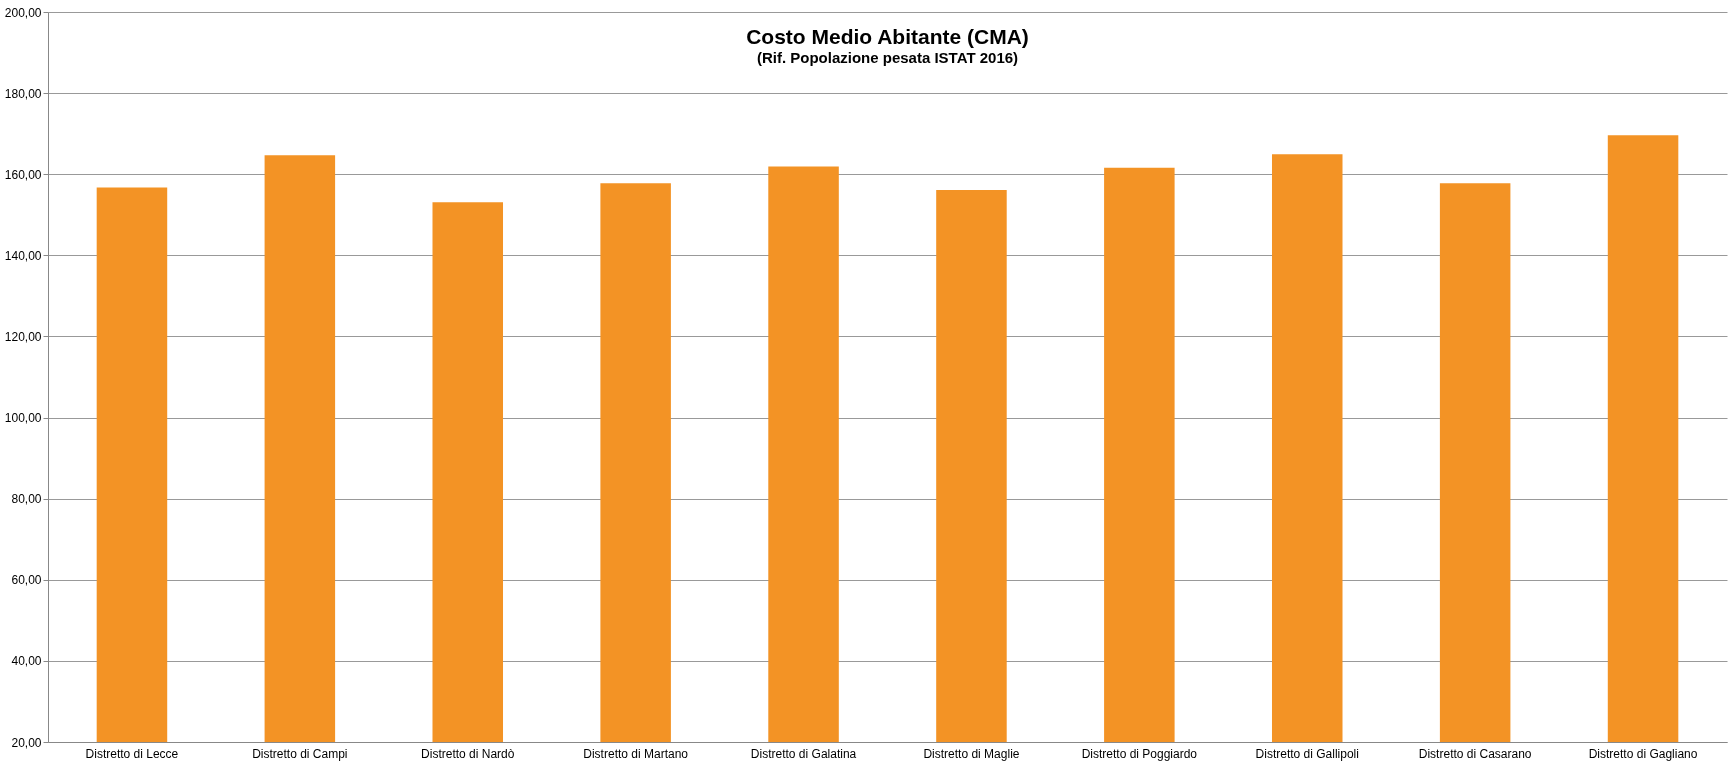 The image size is (1733, 763). I want to click on y-tick-label: 60,00, so click(26, 580).